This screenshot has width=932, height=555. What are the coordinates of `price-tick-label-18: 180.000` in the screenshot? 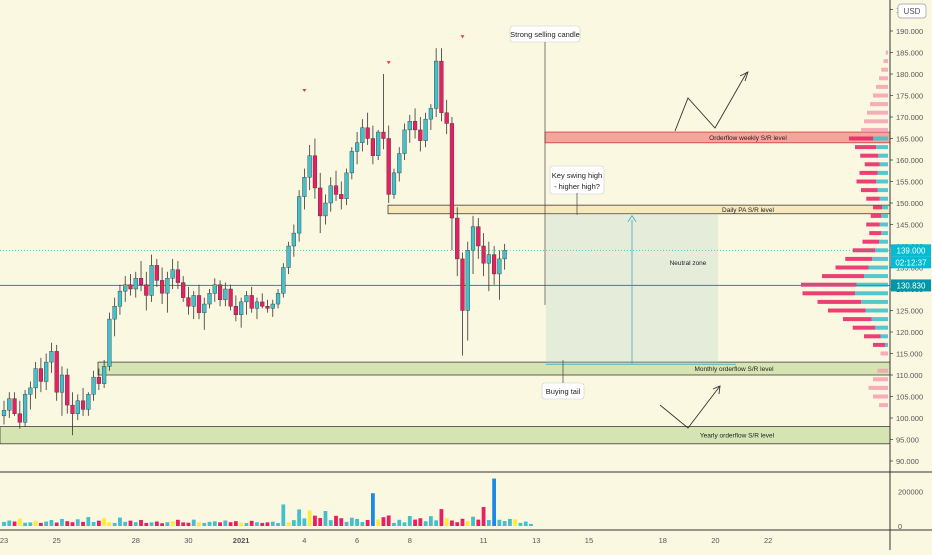 It's located at (909, 74).